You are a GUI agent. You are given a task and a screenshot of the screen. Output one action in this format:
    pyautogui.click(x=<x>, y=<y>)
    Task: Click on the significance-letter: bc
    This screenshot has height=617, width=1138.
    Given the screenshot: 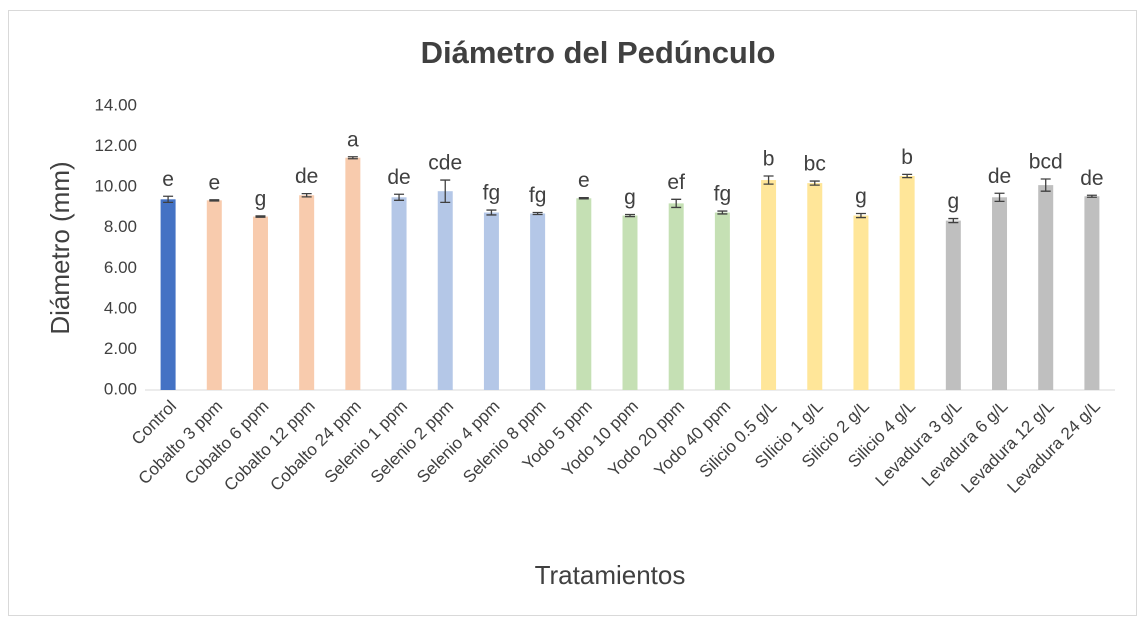 What is the action you would take?
    pyautogui.click(x=815, y=164)
    